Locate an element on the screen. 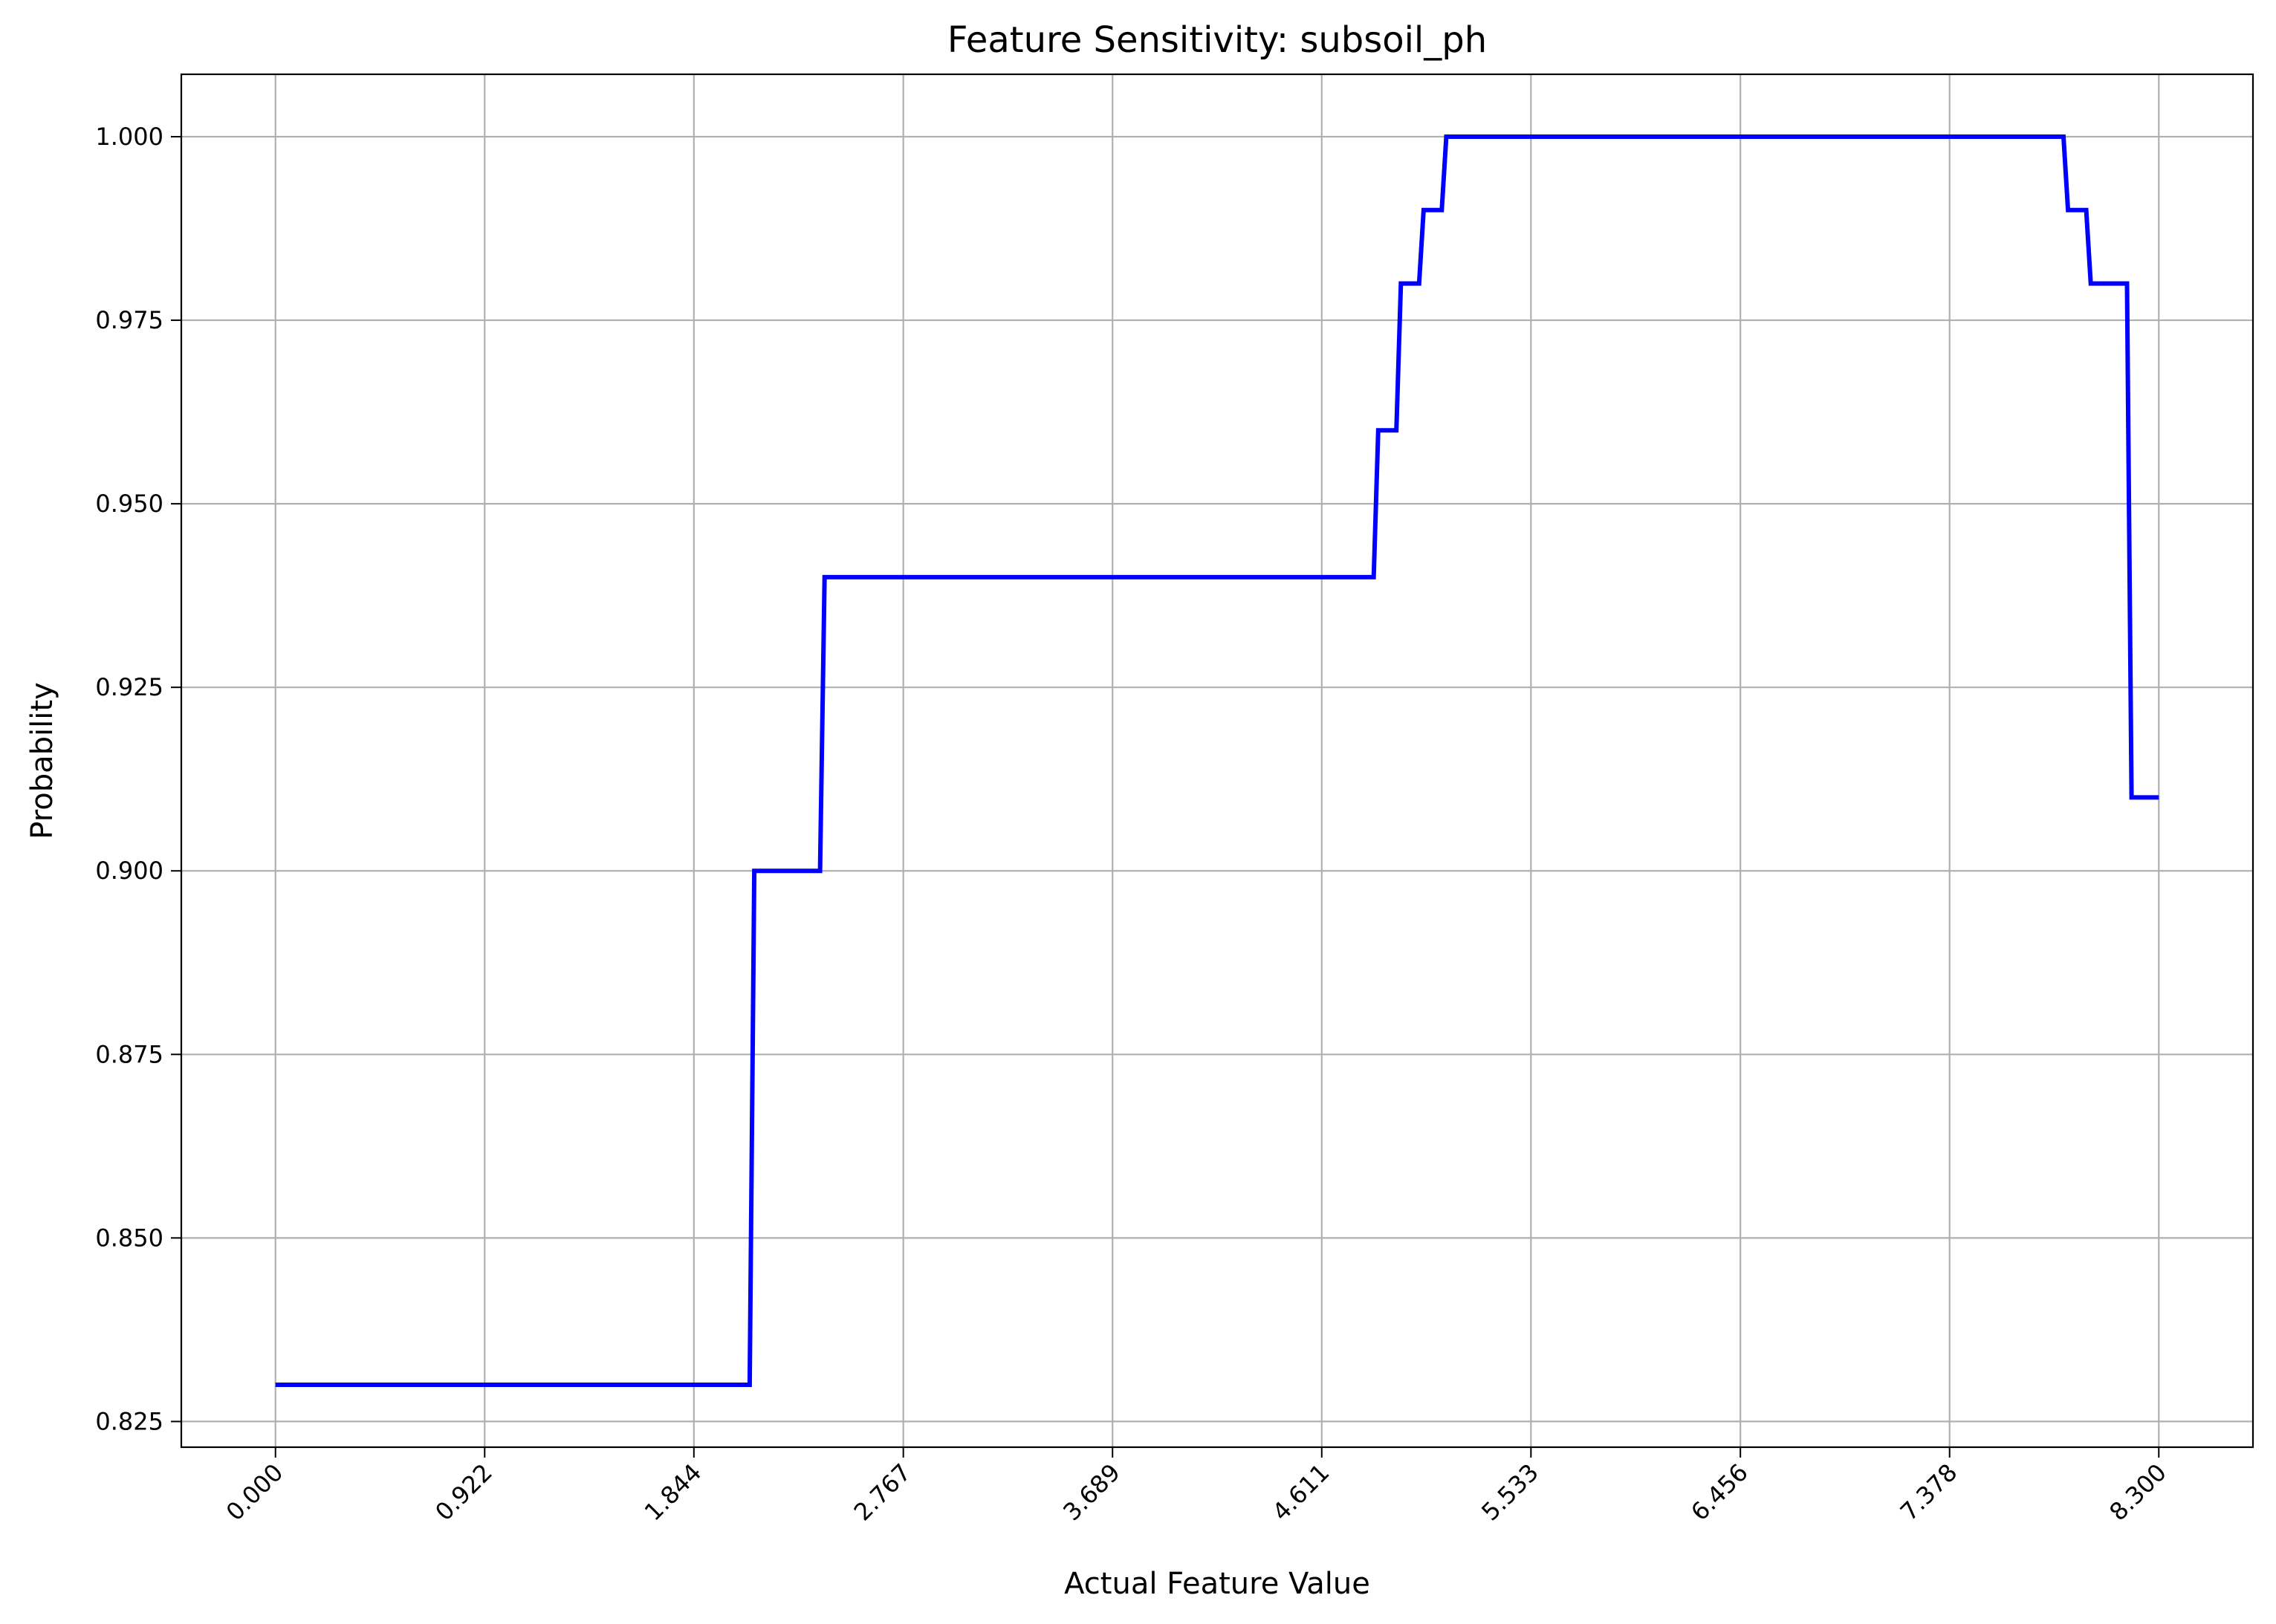 Image resolution: width=2276 pixels, height=1624 pixels. y-tick-label: 0.975 is located at coordinates (129, 320).